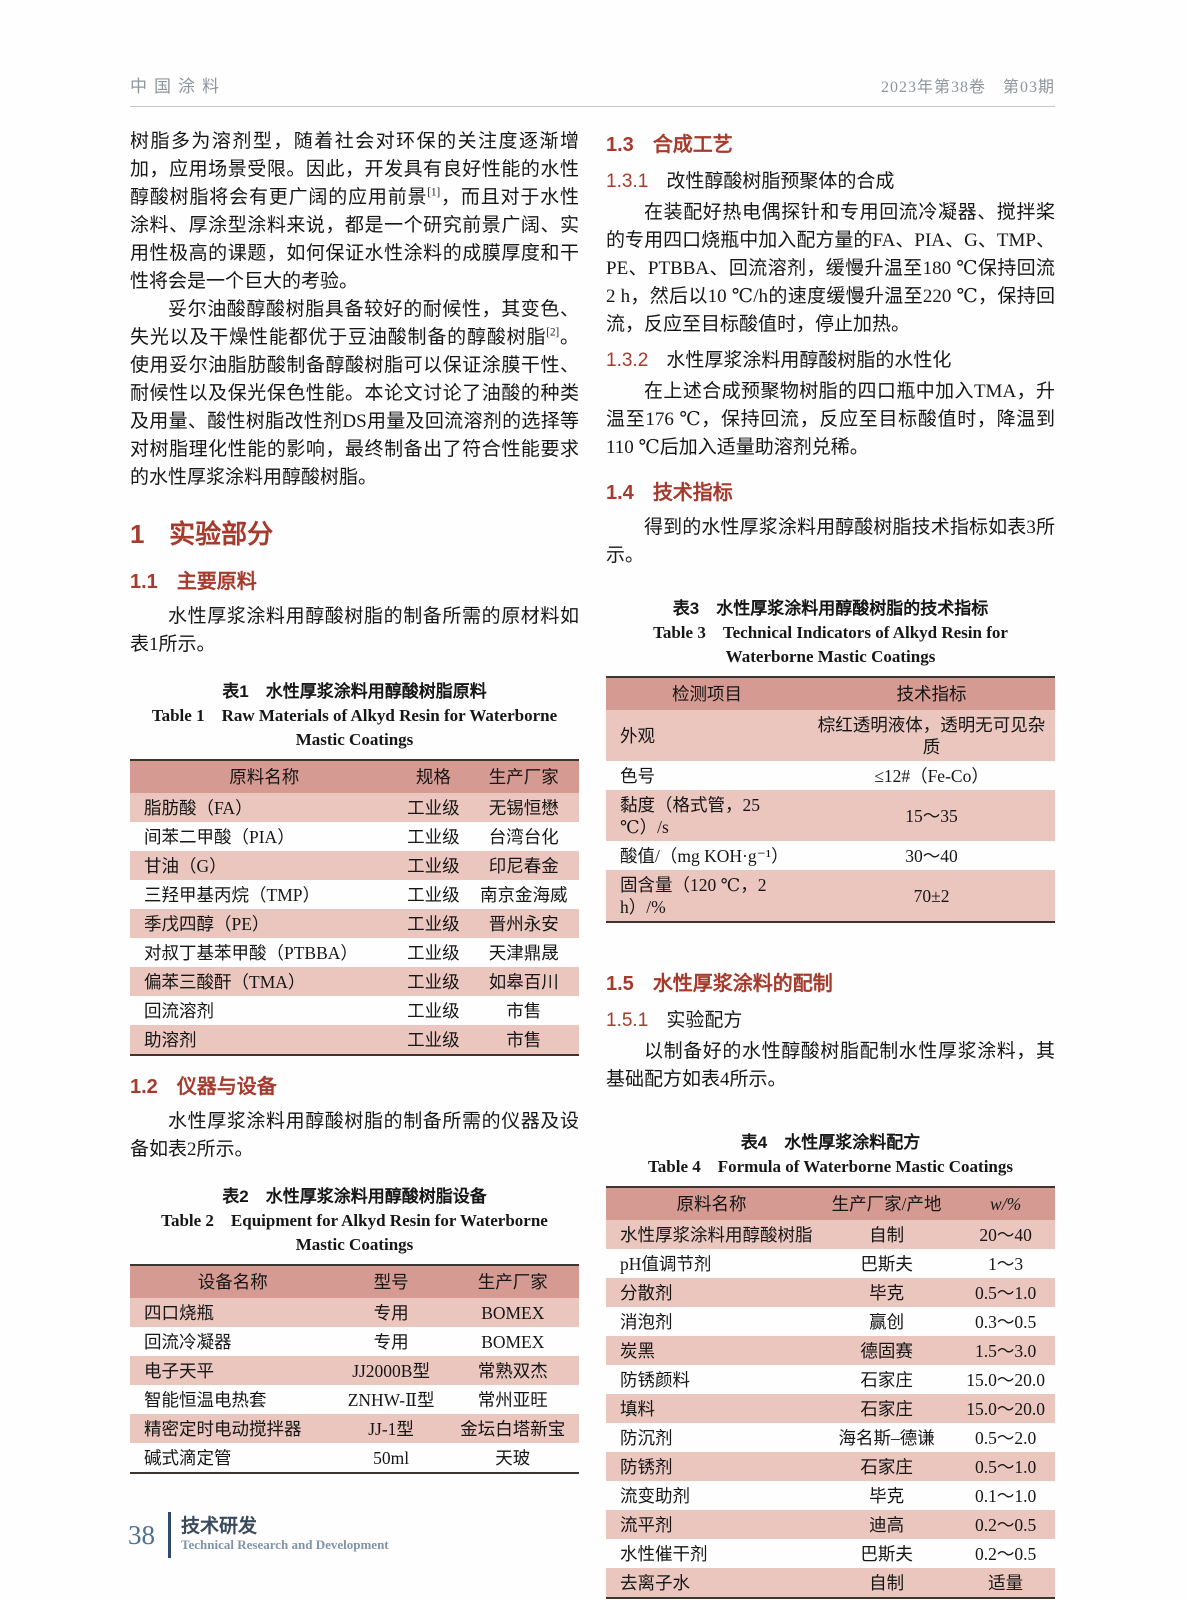 This screenshot has height=1600, width=1187. I want to click on cell-indicator: 棕红透明液体，透明无可见杂质, so click(931, 735).